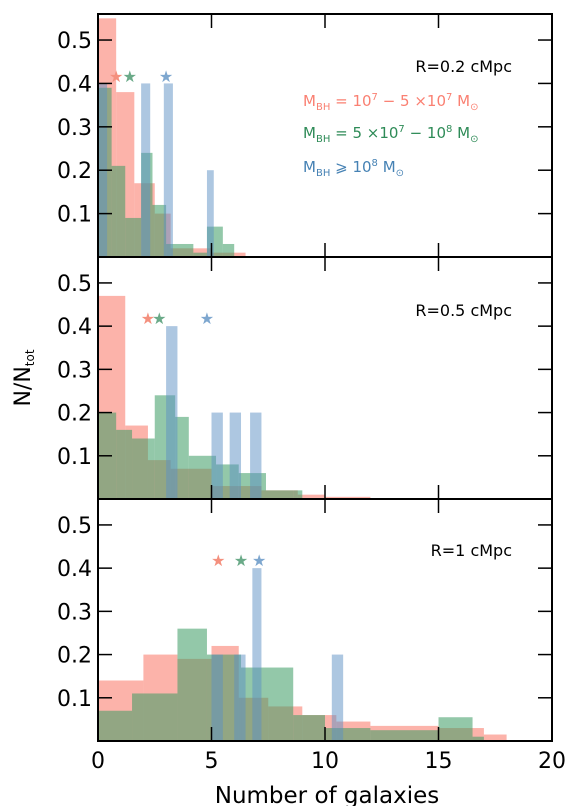 Image resolution: width=573 pixels, height=806 pixels. What do you see at coordinates (325, 761) in the screenshot?
I see `x-tick-label: 10` at bounding box center [325, 761].